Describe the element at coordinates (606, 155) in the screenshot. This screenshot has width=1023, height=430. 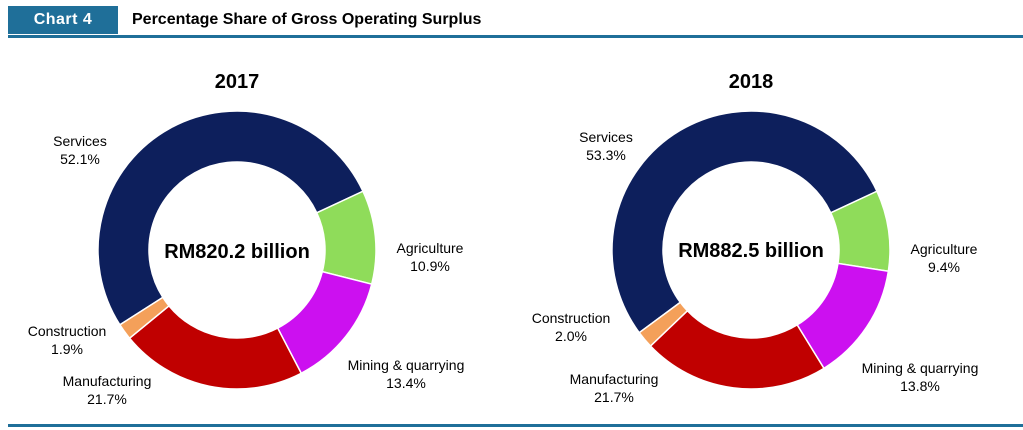
I see `chart-2018-services-value: 53.3%` at that location.